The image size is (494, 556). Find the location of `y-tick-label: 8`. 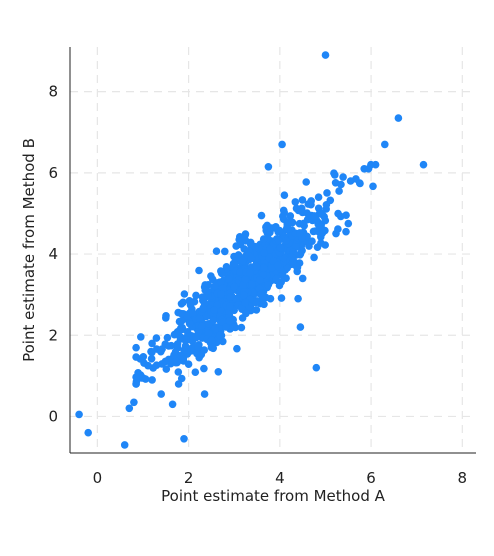

y-tick-label: 8 is located at coordinates (53, 92).